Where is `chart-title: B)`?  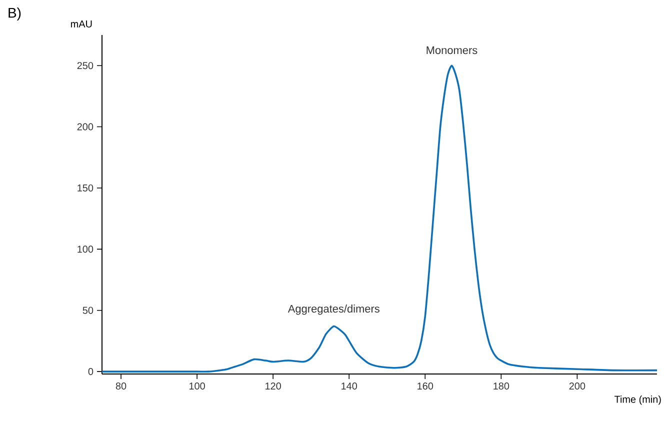 chart-title: B) is located at coordinates (14, 14).